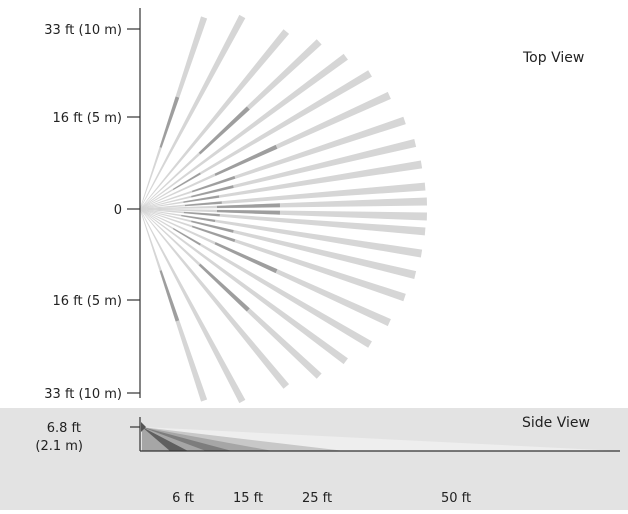 The width and height of the screenshot is (628, 514). I want to click on beam-14-near-zone, so click(203, 204).